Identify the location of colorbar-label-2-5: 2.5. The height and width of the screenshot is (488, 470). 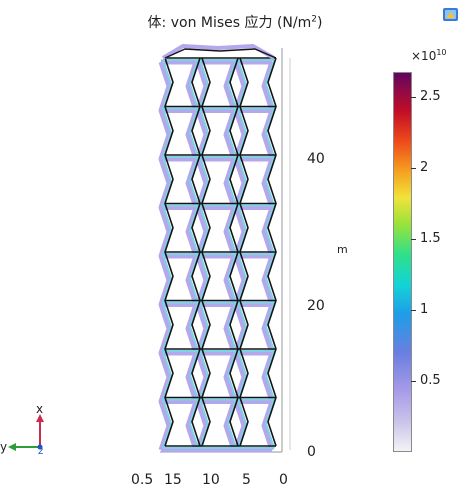
(430, 96).